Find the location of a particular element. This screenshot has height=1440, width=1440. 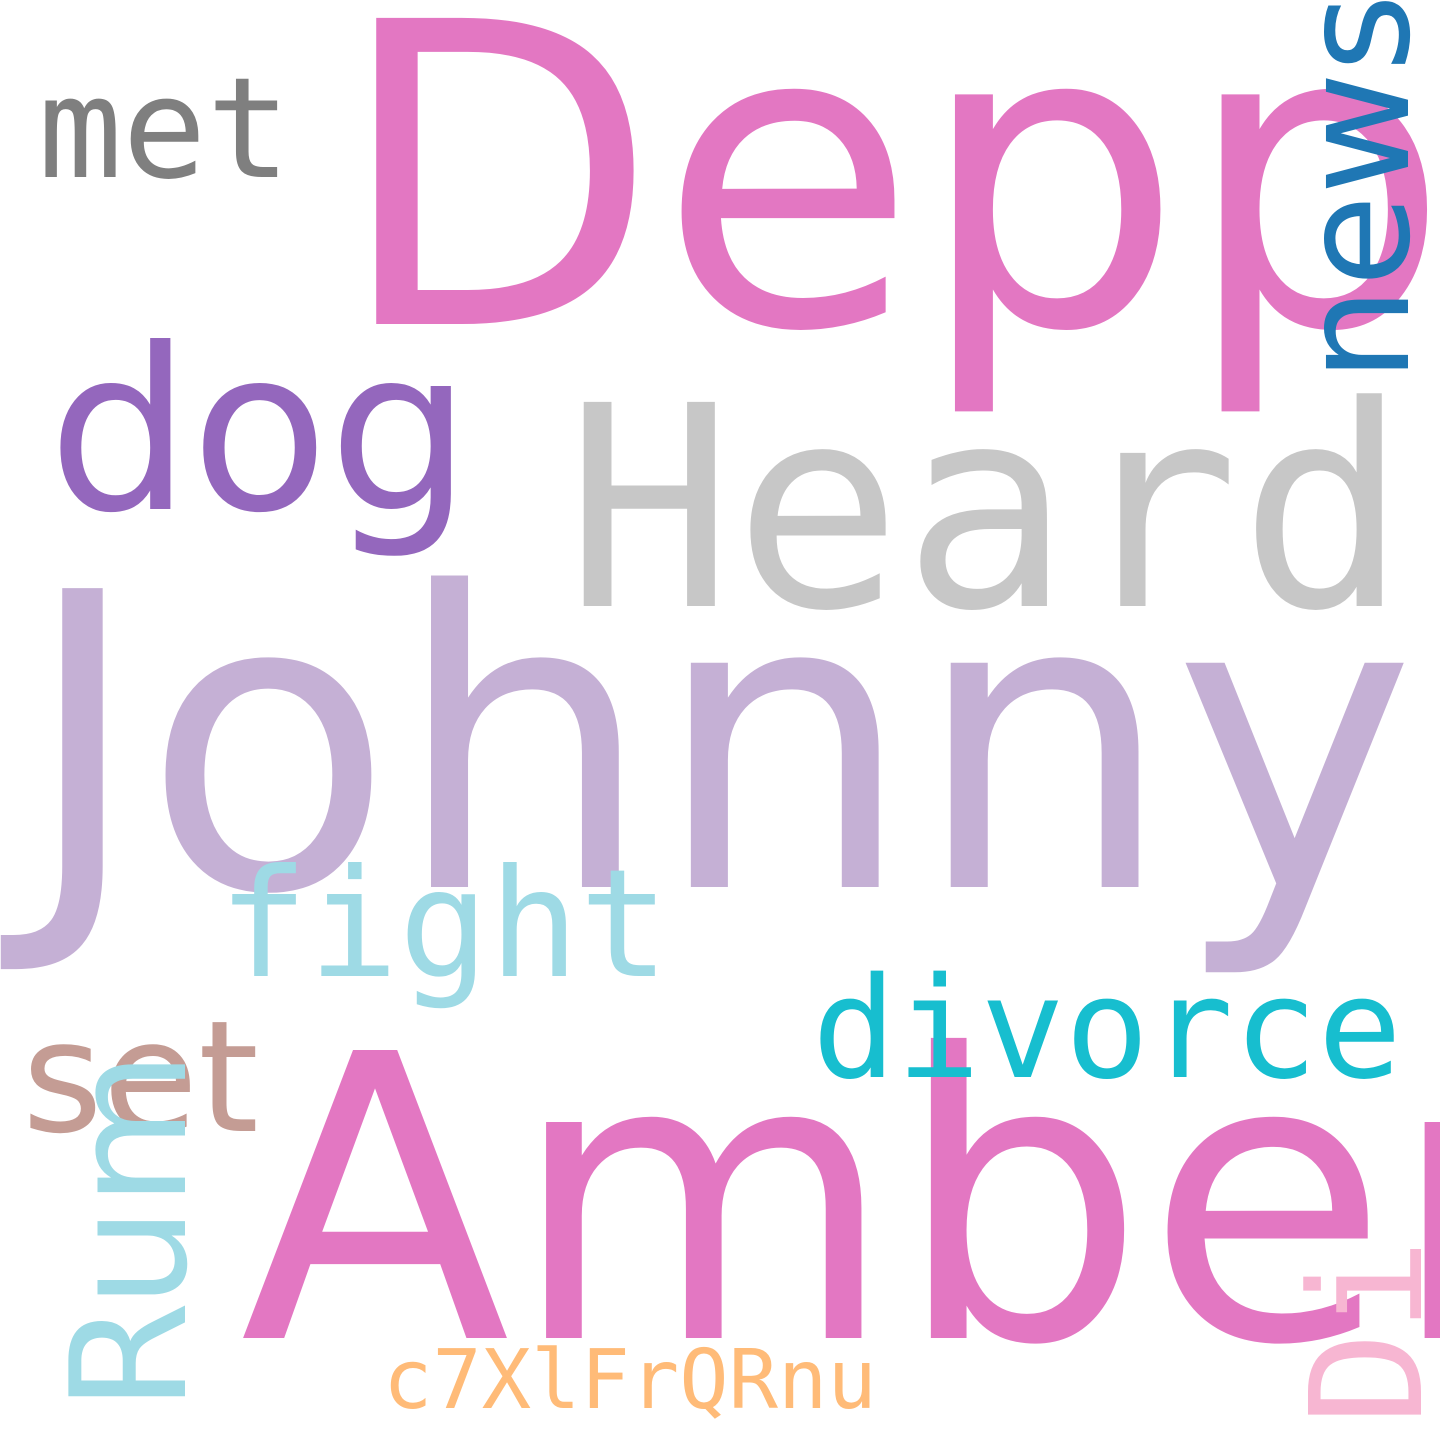

word-heard: Heard is located at coordinates (986, 510).